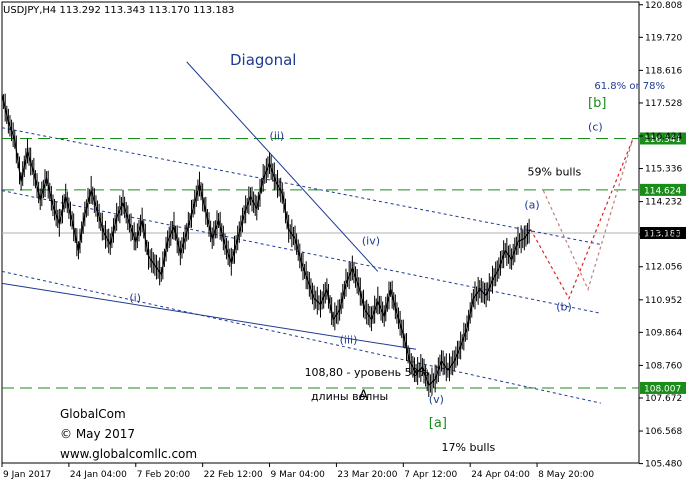 This screenshot has width=687, height=500. What do you see at coordinates (469, 447) in the screenshot?
I see `chart-annotation: 17% bulls` at bounding box center [469, 447].